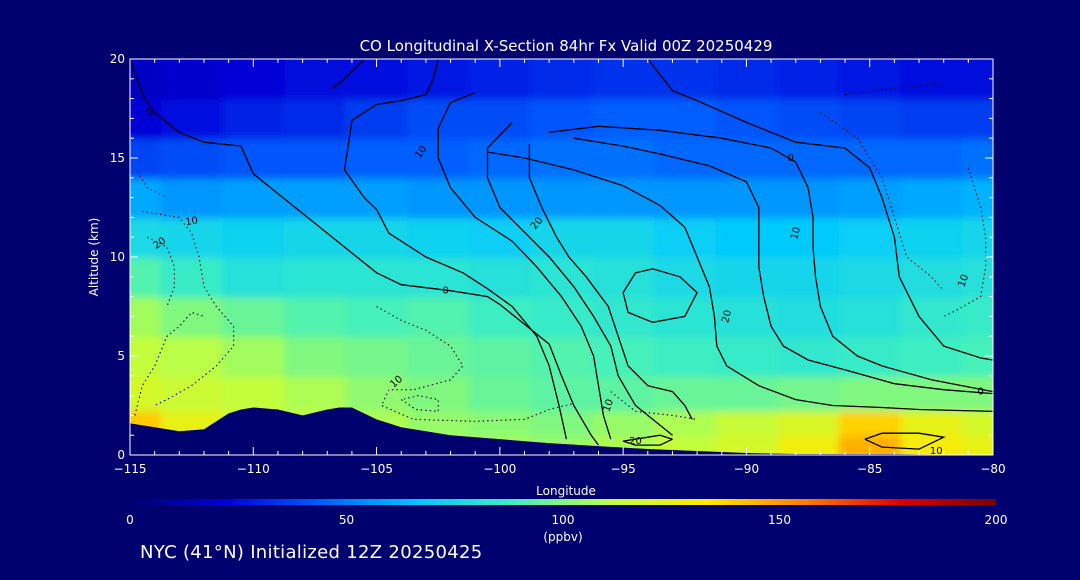 Image resolution: width=1080 pixels, height=580 pixels. I want to click on y-tick-label: 10, so click(117, 257).